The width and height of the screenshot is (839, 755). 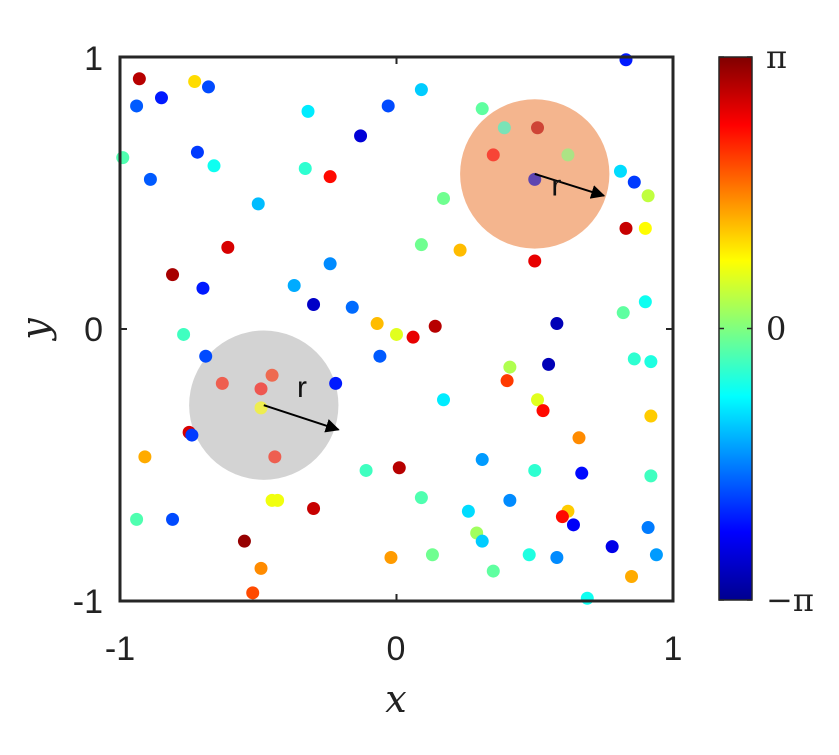 I want to click on x-tick-label-mid: 0, so click(x=396, y=649).